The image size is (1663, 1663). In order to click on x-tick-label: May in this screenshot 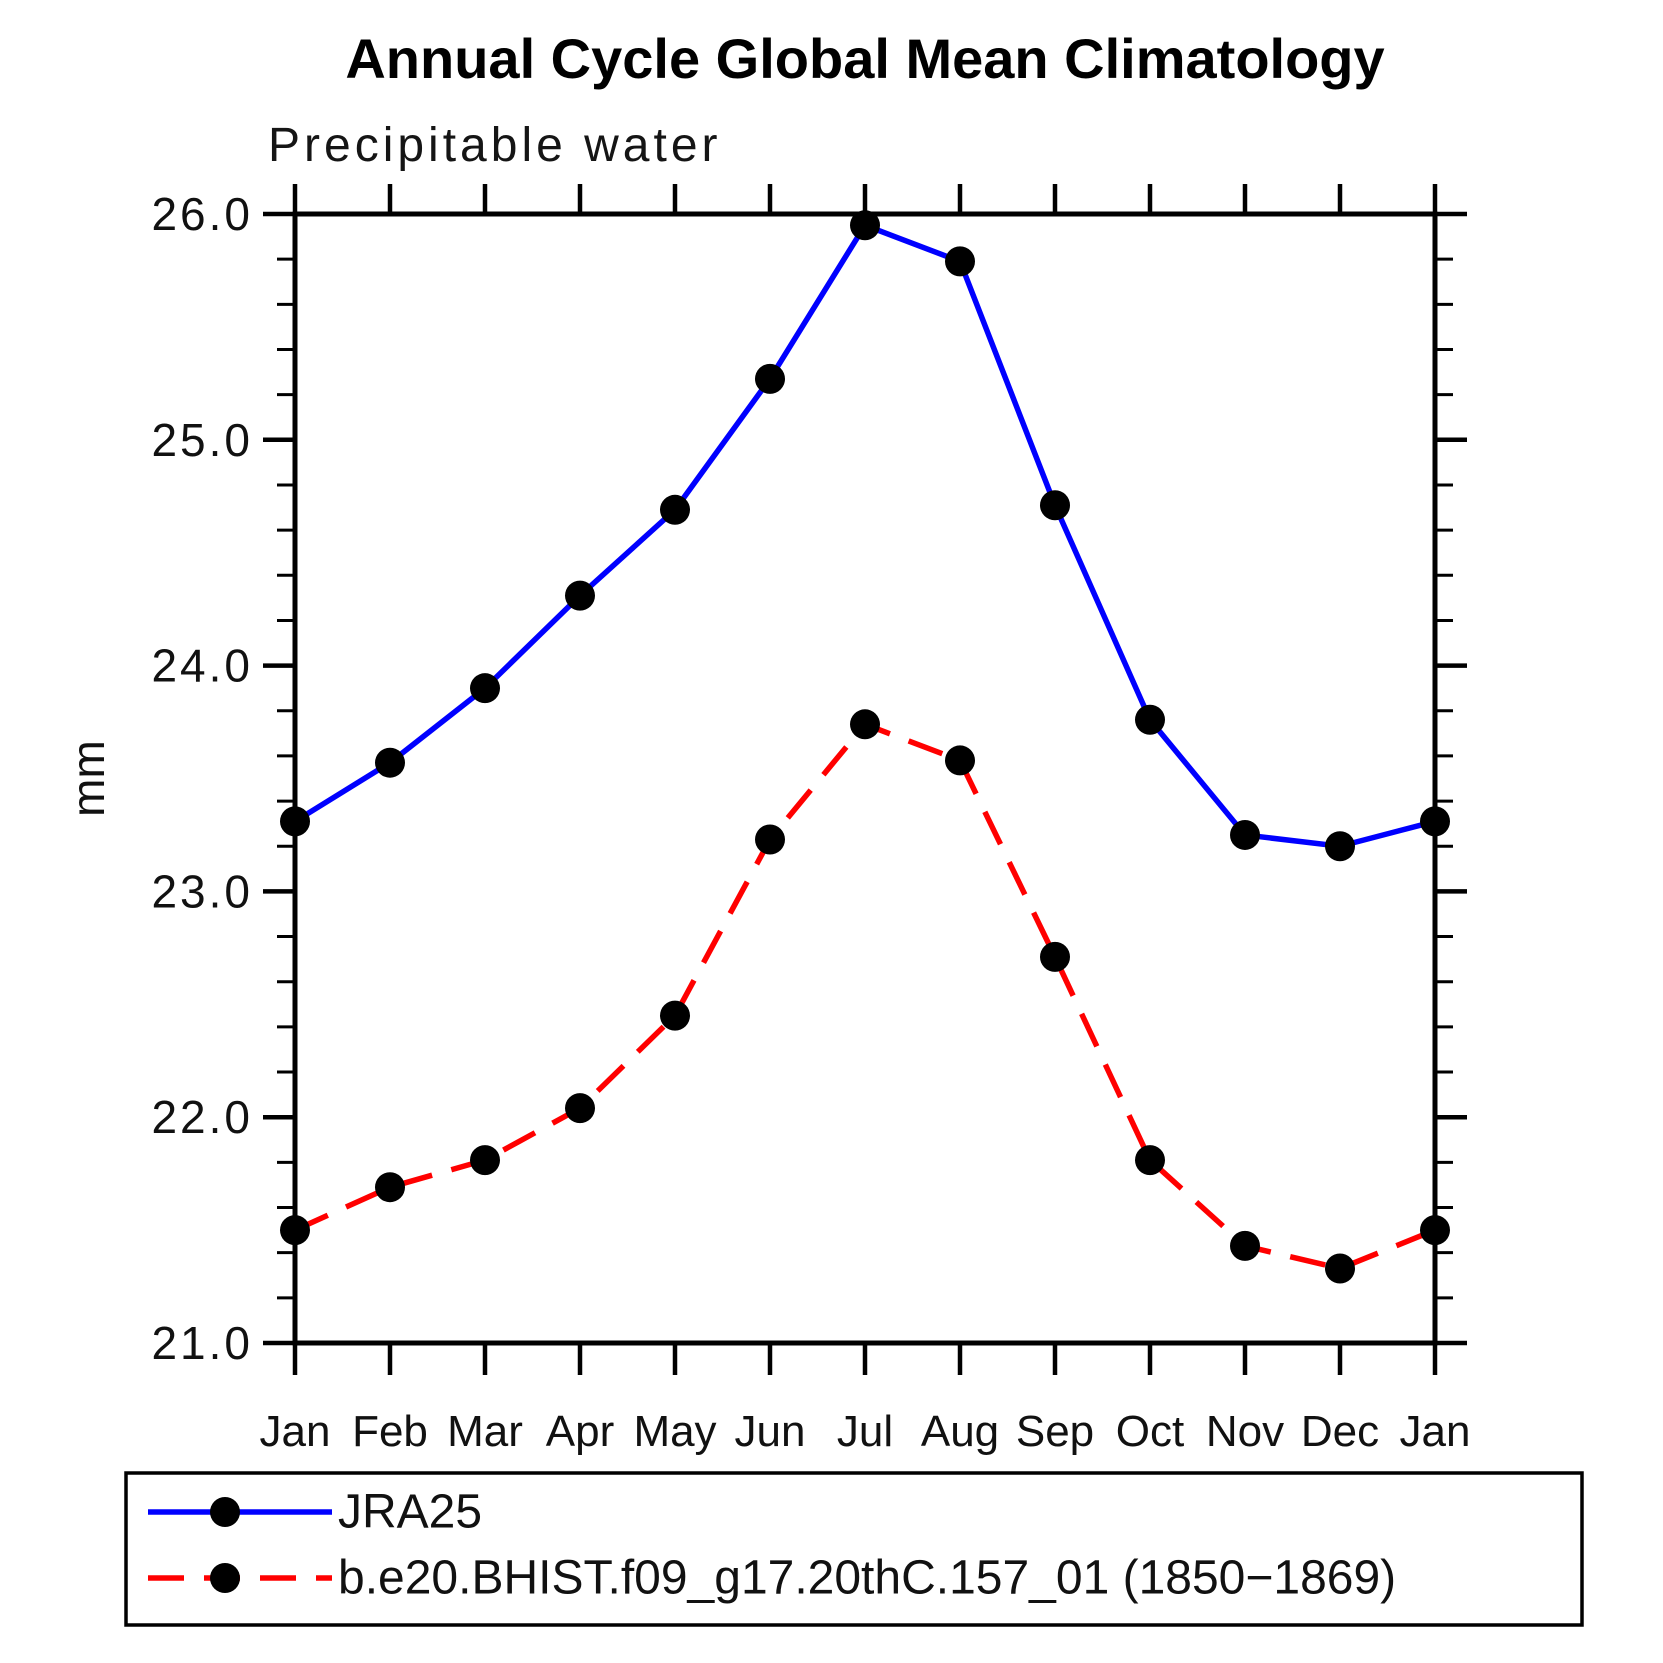, I will do `click(674, 1431)`.